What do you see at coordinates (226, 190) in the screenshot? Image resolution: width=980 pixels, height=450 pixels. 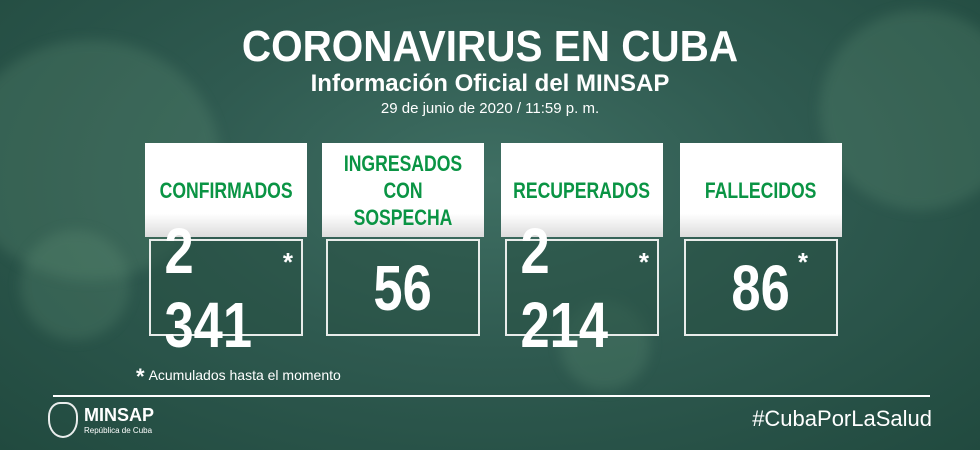 I see `card-label: CONFIRMADOS` at bounding box center [226, 190].